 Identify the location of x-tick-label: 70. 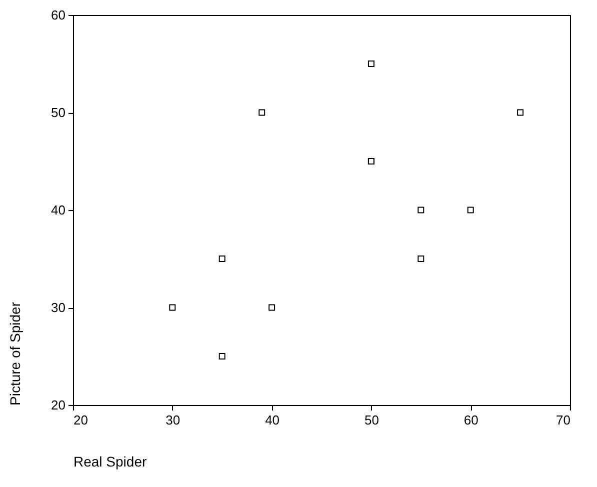
(563, 420).